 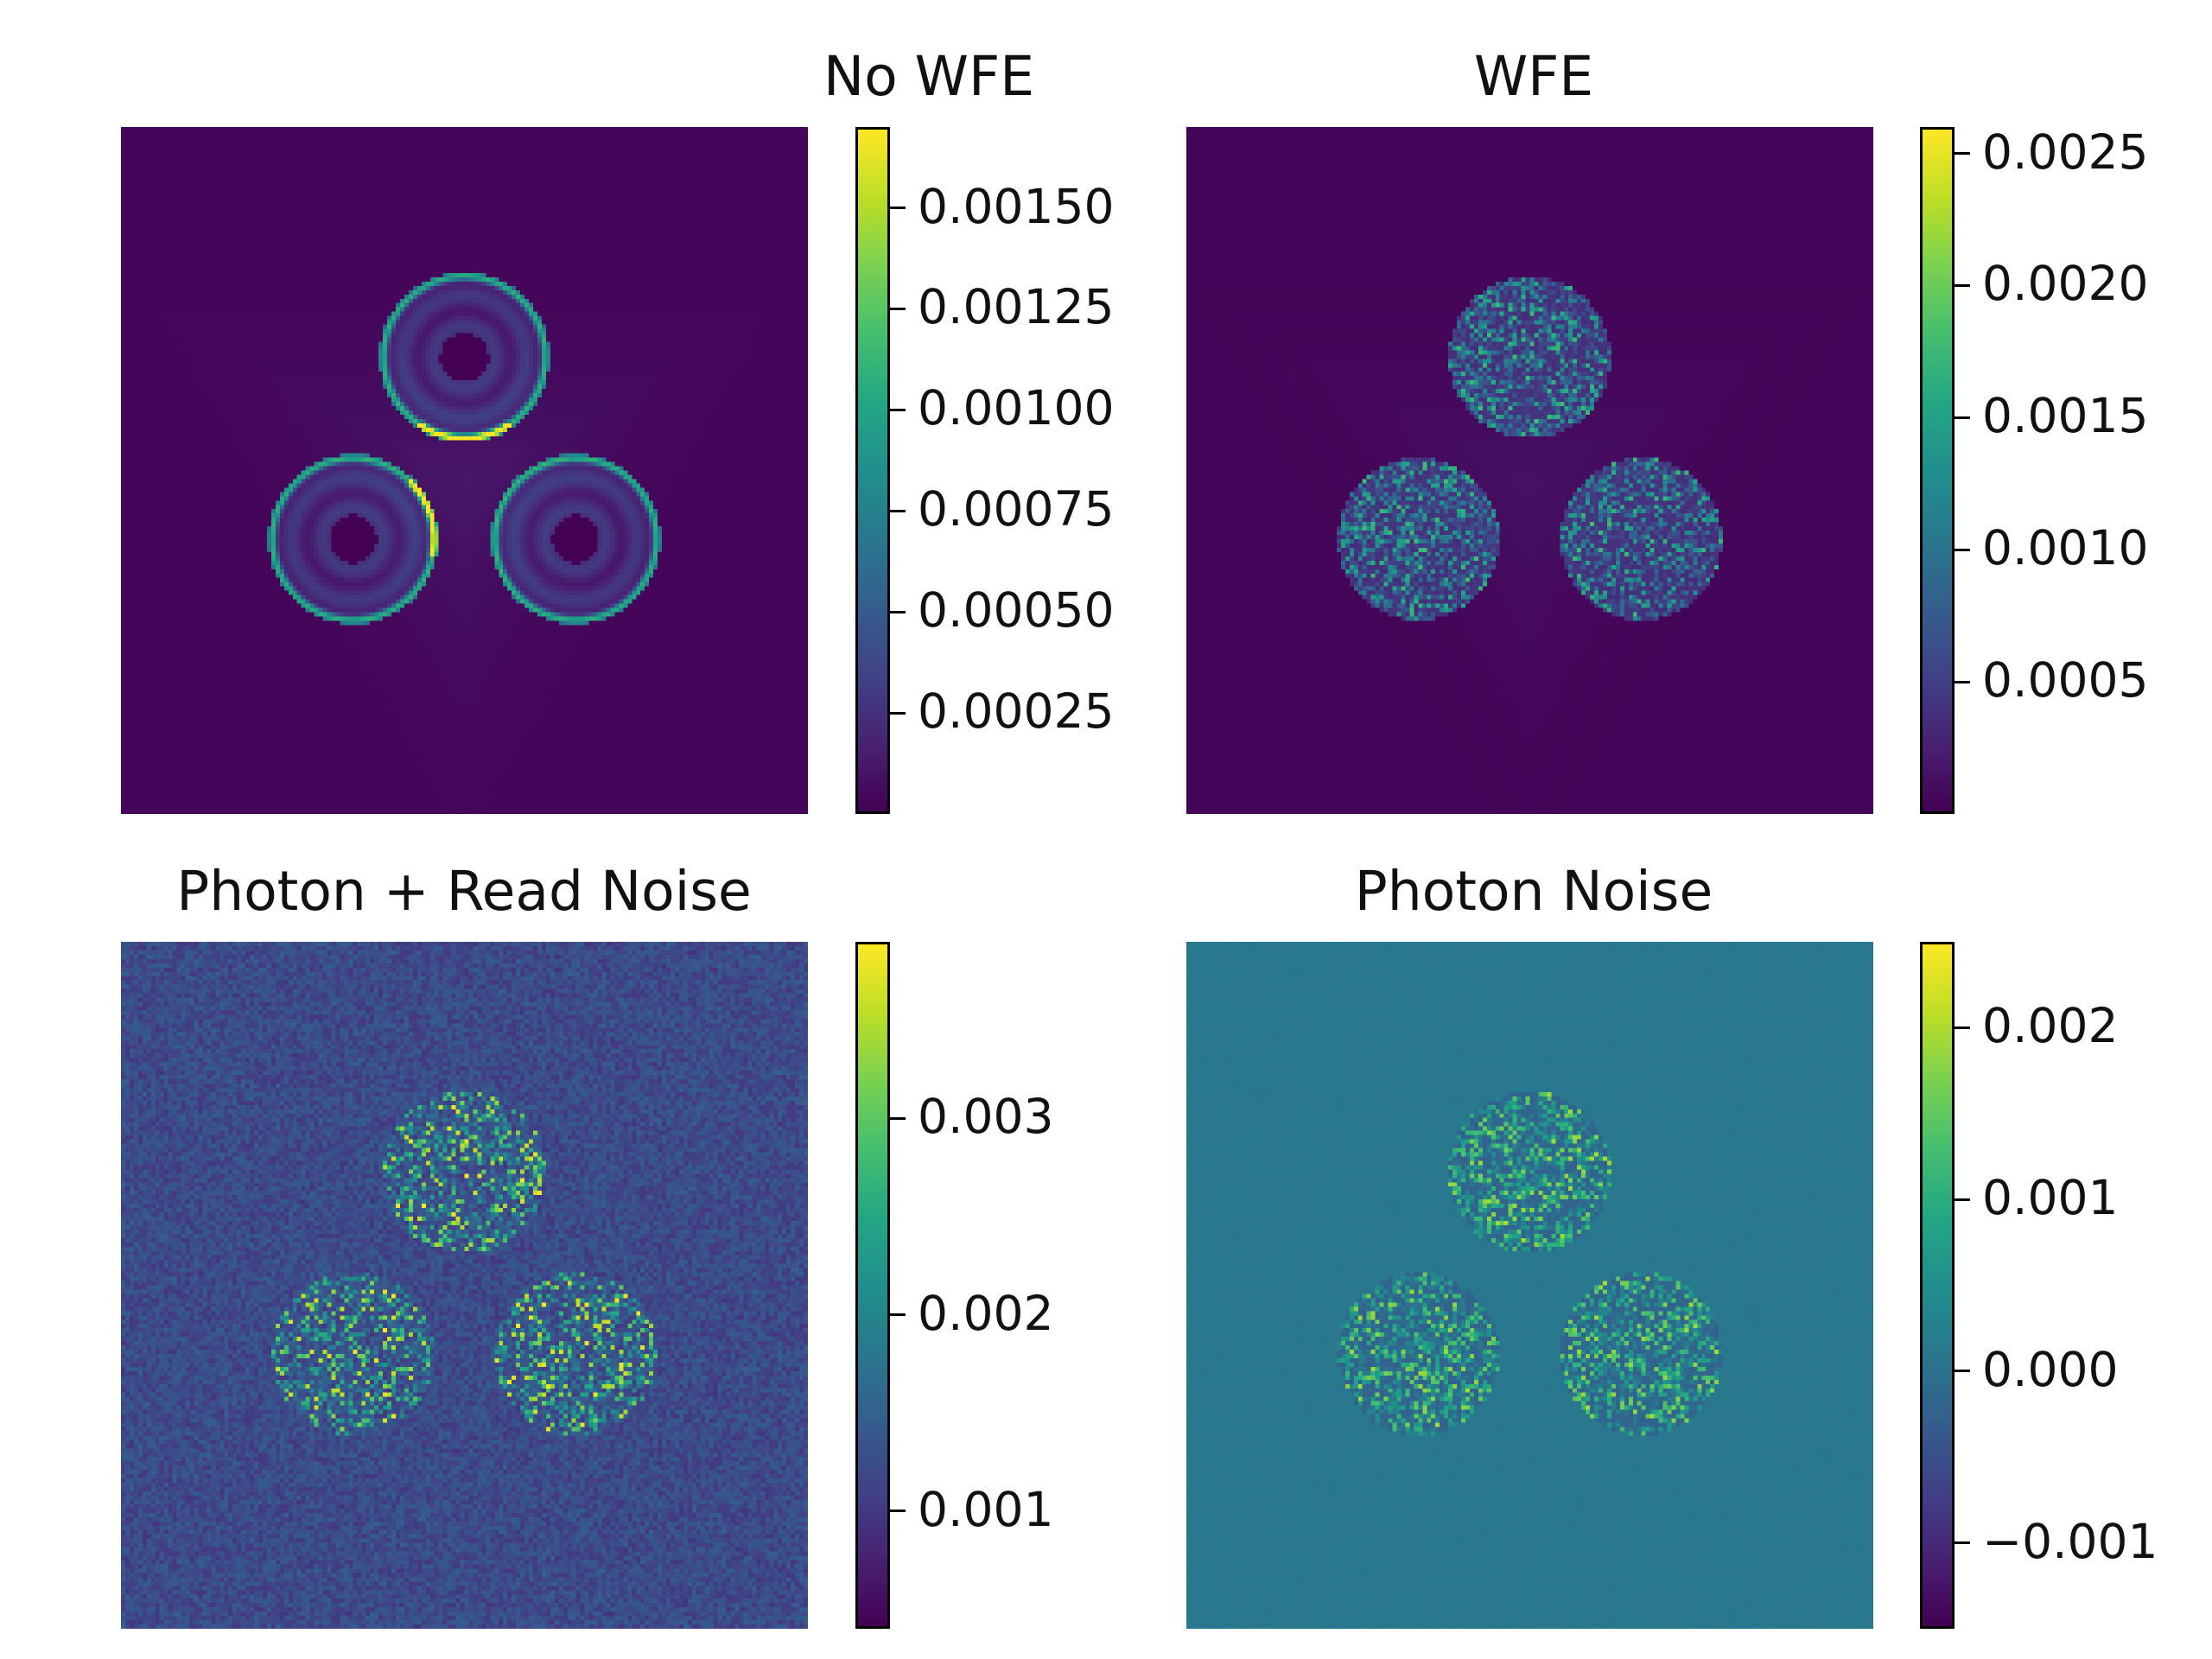 What do you see at coordinates (929, 76) in the screenshot?
I see `panel-title: No WFE` at bounding box center [929, 76].